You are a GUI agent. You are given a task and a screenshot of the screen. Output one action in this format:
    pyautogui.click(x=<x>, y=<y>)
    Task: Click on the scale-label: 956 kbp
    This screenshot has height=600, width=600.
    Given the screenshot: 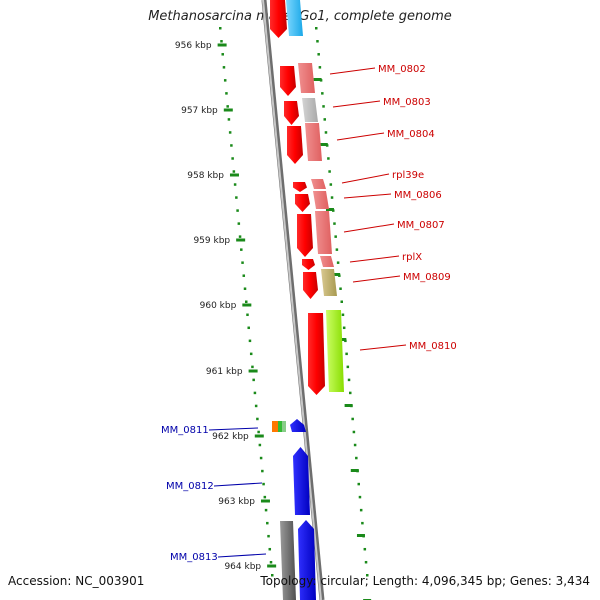 What is the action you would take?
    pyautogui.click(x=193, y=46)
    